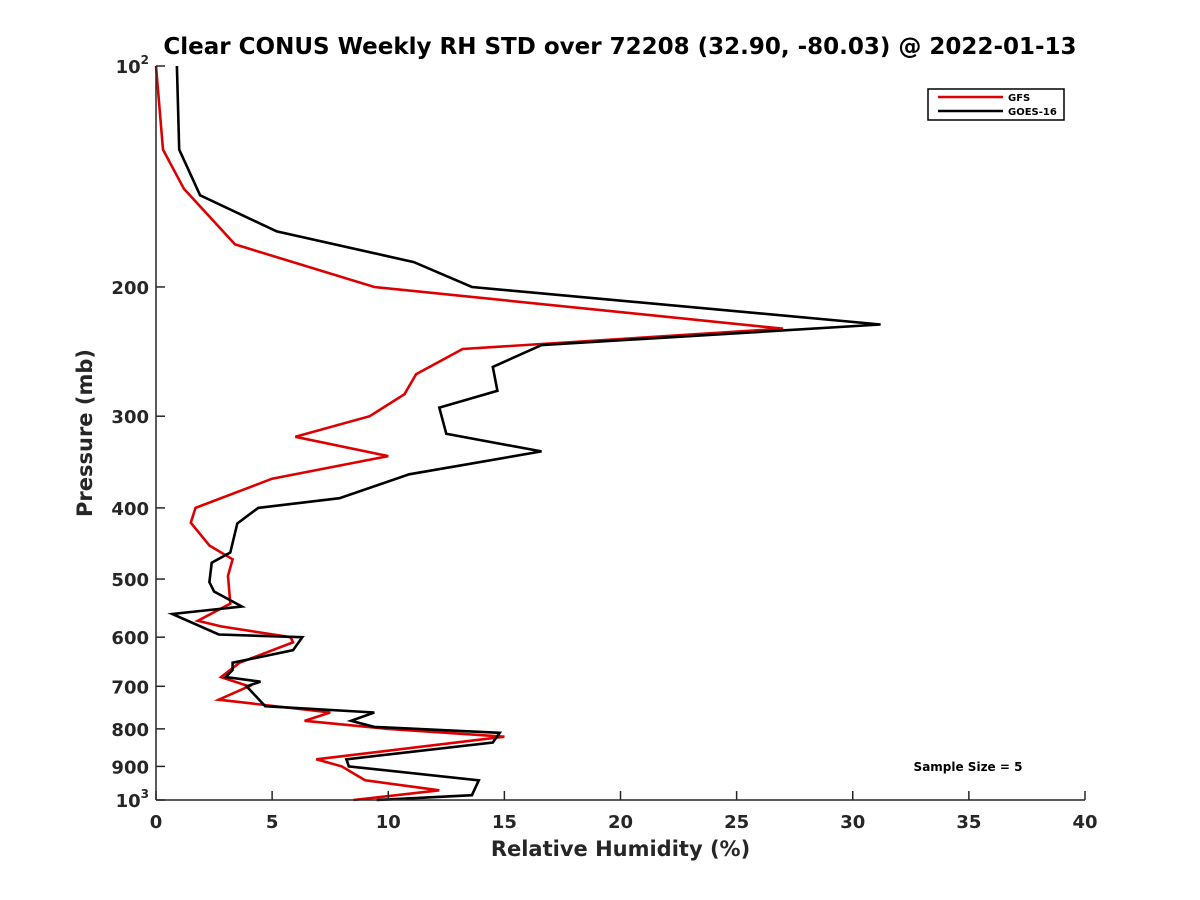 The width and height of the screenshot is (1200, 900). I want to click on y-tick-label: 10³, so click(132, 799).